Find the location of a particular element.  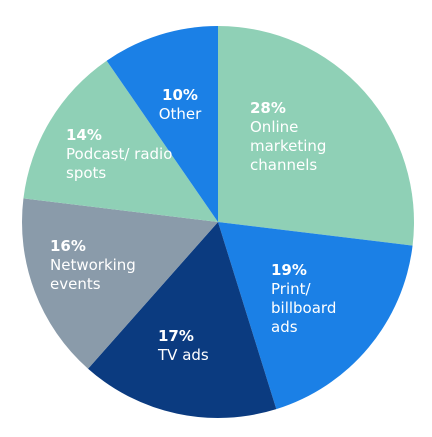

category-label: Networking events is located at coordinates (93, 274).